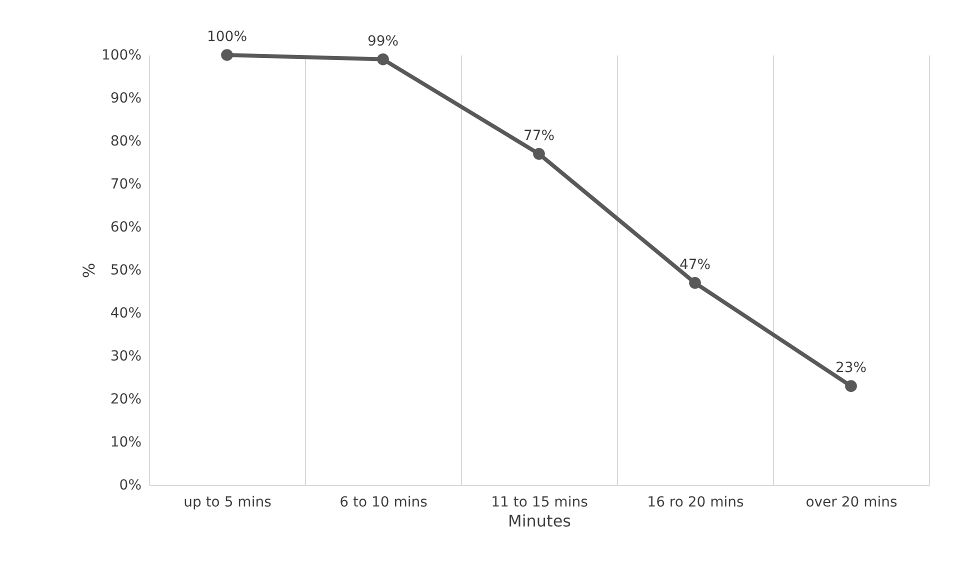 This screenshot has width=955, height=579. What do you see at coordinates (88, 270) in the screenshot?
I see `y-axis-title: %` at bounding box center [88, 270].